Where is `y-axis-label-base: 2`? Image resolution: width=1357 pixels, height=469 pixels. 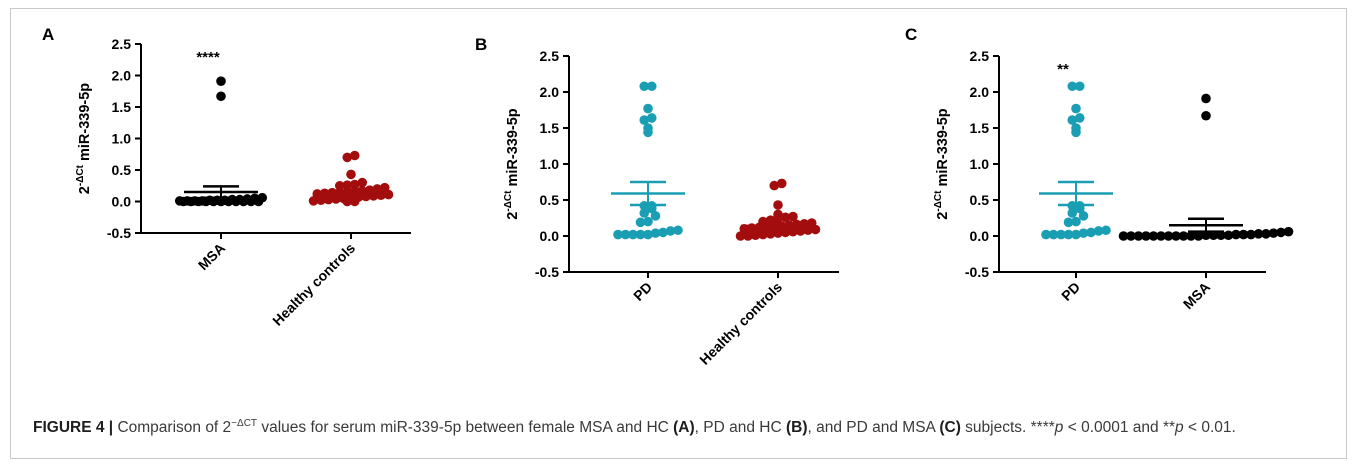 y-axis-label-base: 2 is located at coordinates (513, 216).